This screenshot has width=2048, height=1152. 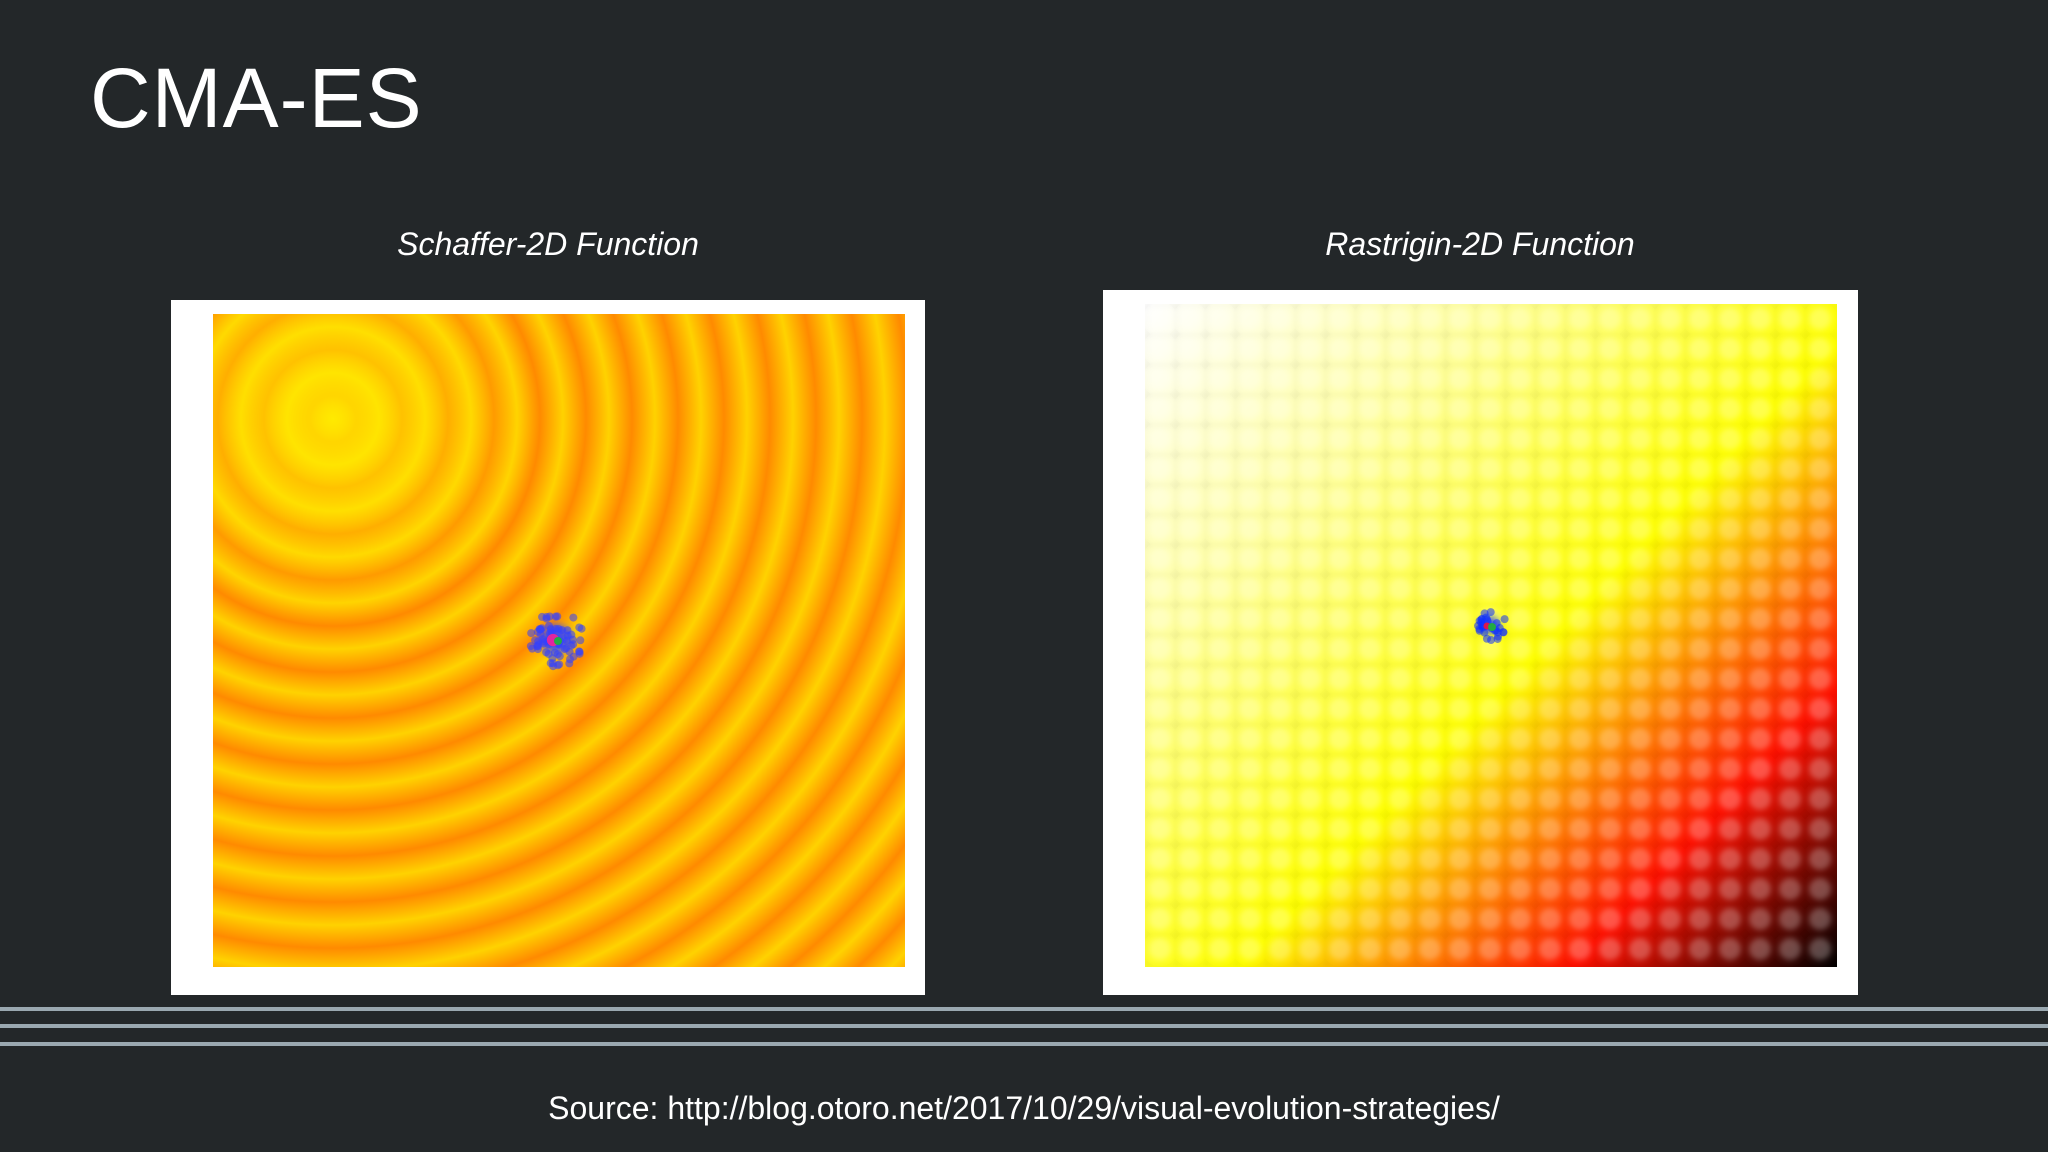 I want to click on slide-title: CMA-ES, so click(x=256, y=98).